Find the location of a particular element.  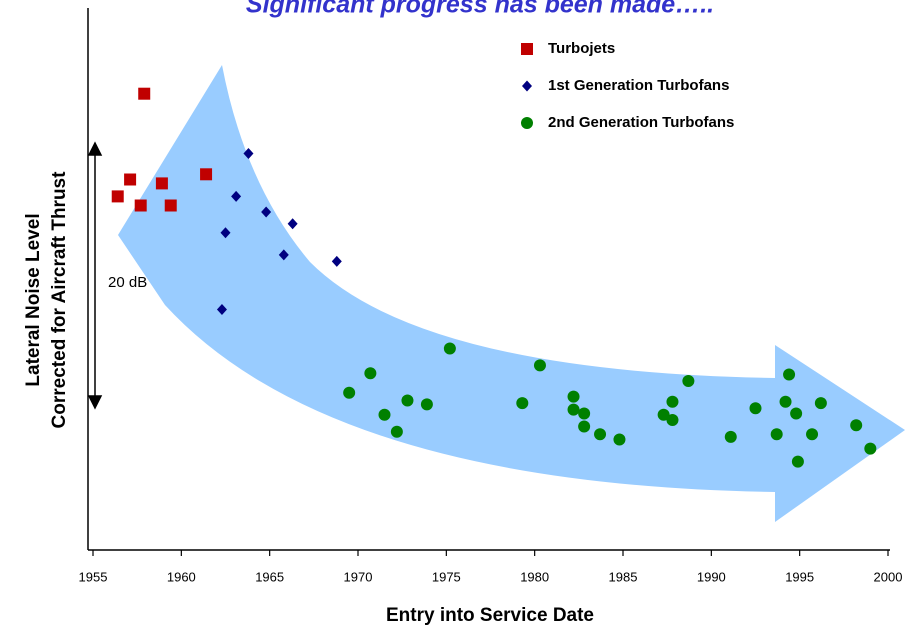

x-tick-label: 1975 is located at coordinates (446, 576).